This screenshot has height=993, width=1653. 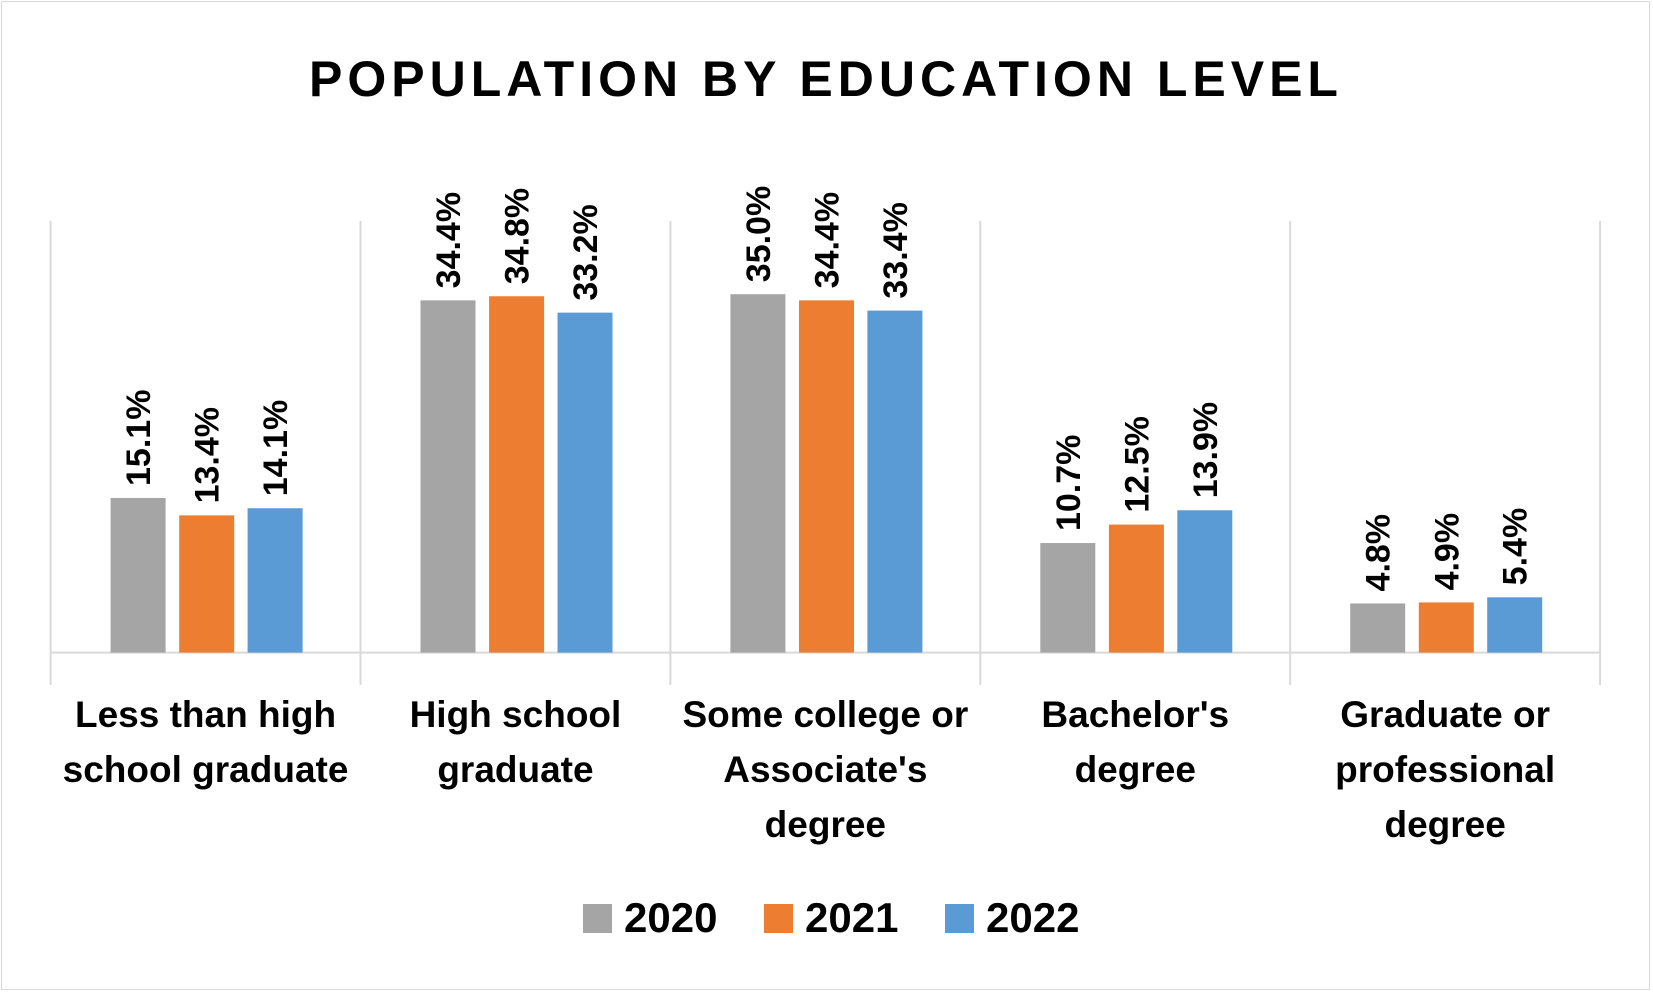 What do you see at coordinates (206, 769) in the screenshot?
I see `category-label: school graduate` at bounding box center [206, 769].